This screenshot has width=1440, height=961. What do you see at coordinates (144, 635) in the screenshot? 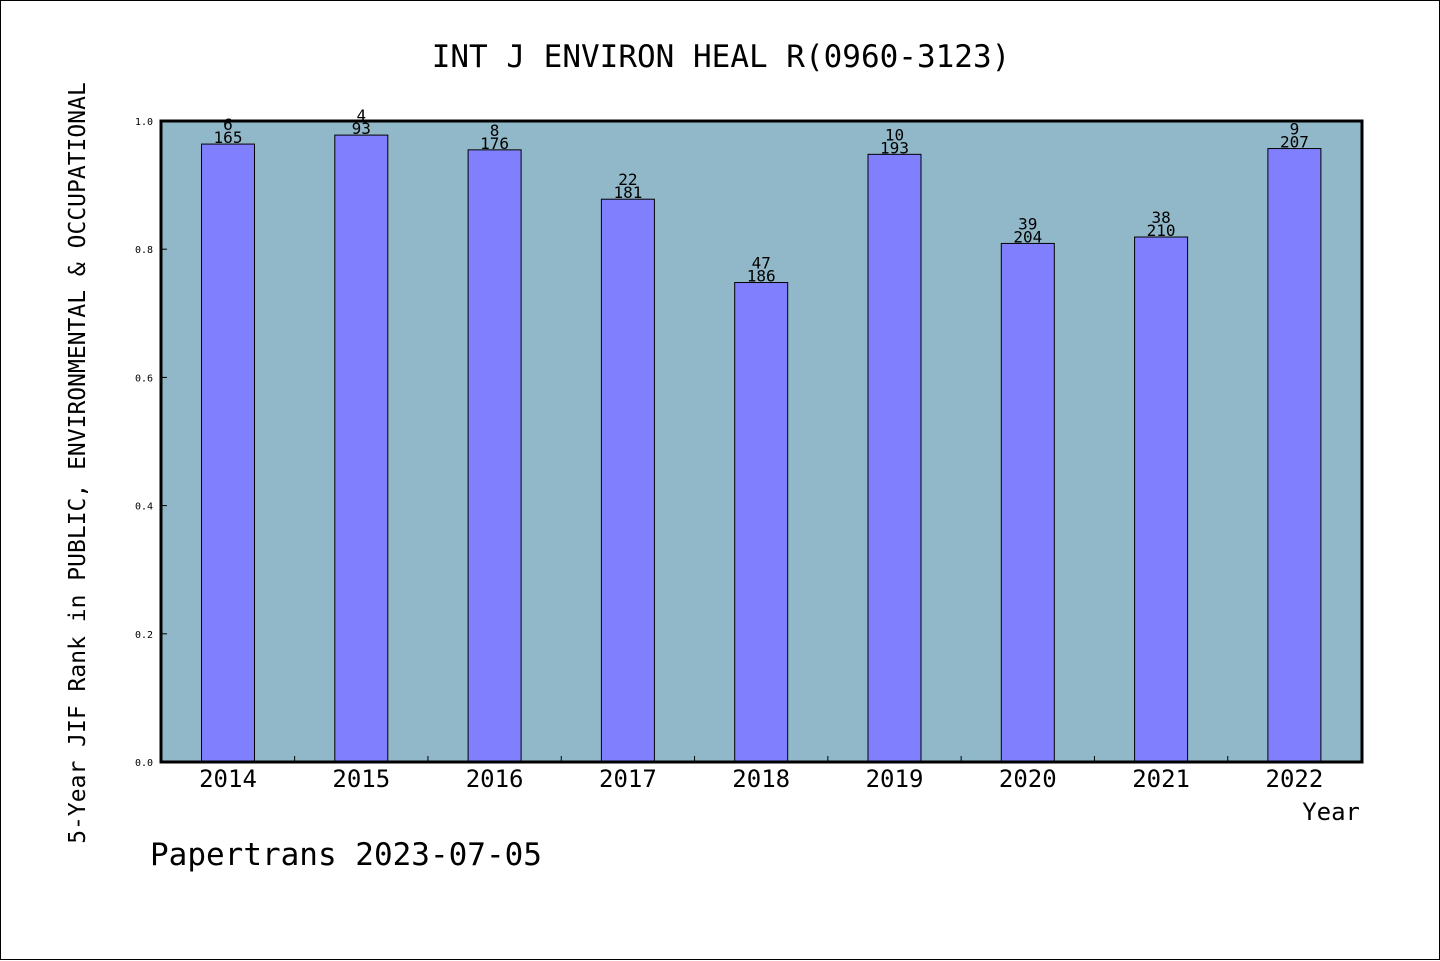
I see `y-tick-label: 0.2` at bounding box center [144, 635].